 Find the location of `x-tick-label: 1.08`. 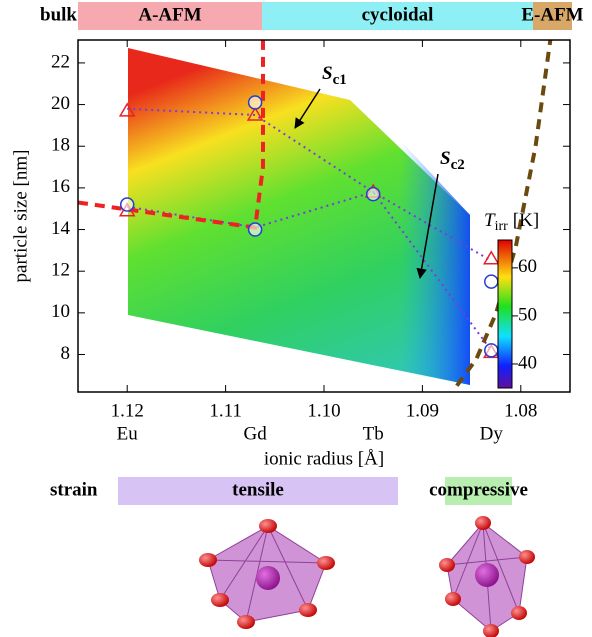

x-tick-label: 1.08 is located at coordinates (520, 410).